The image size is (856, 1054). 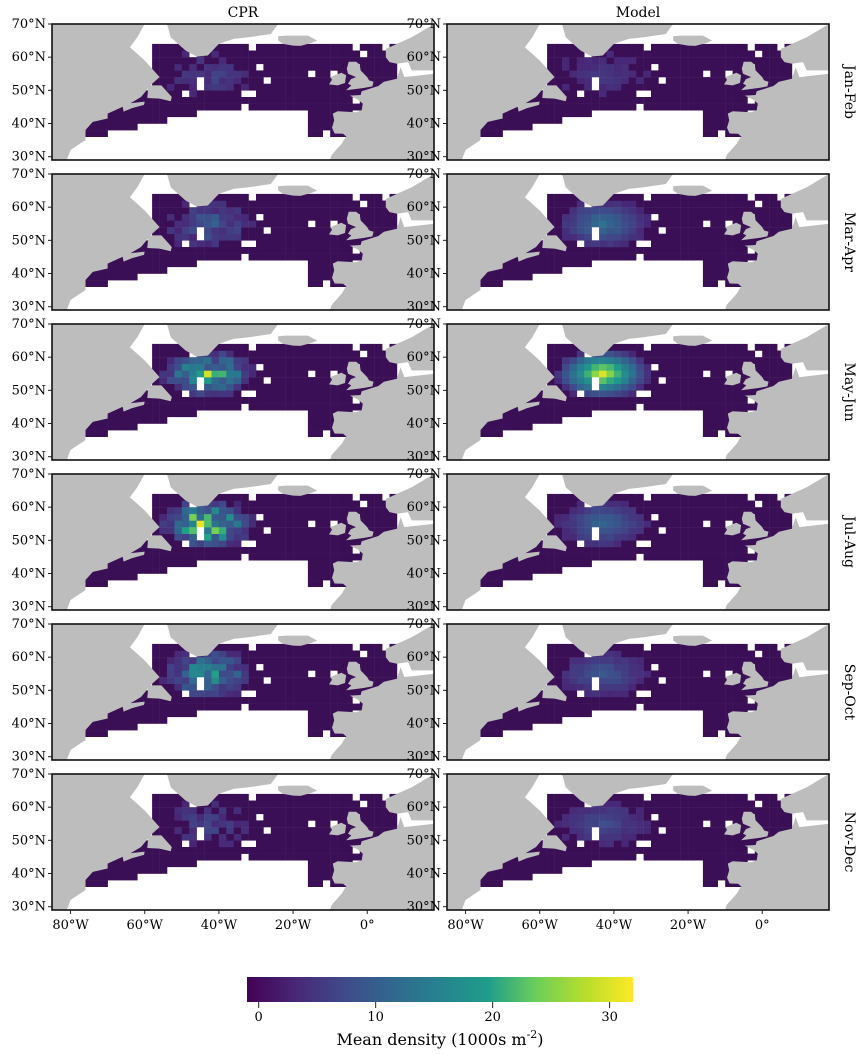 I want to click on colorbar: 0 10 20 30 Mean density (1000s m-2), so click(x=440, y=1013).